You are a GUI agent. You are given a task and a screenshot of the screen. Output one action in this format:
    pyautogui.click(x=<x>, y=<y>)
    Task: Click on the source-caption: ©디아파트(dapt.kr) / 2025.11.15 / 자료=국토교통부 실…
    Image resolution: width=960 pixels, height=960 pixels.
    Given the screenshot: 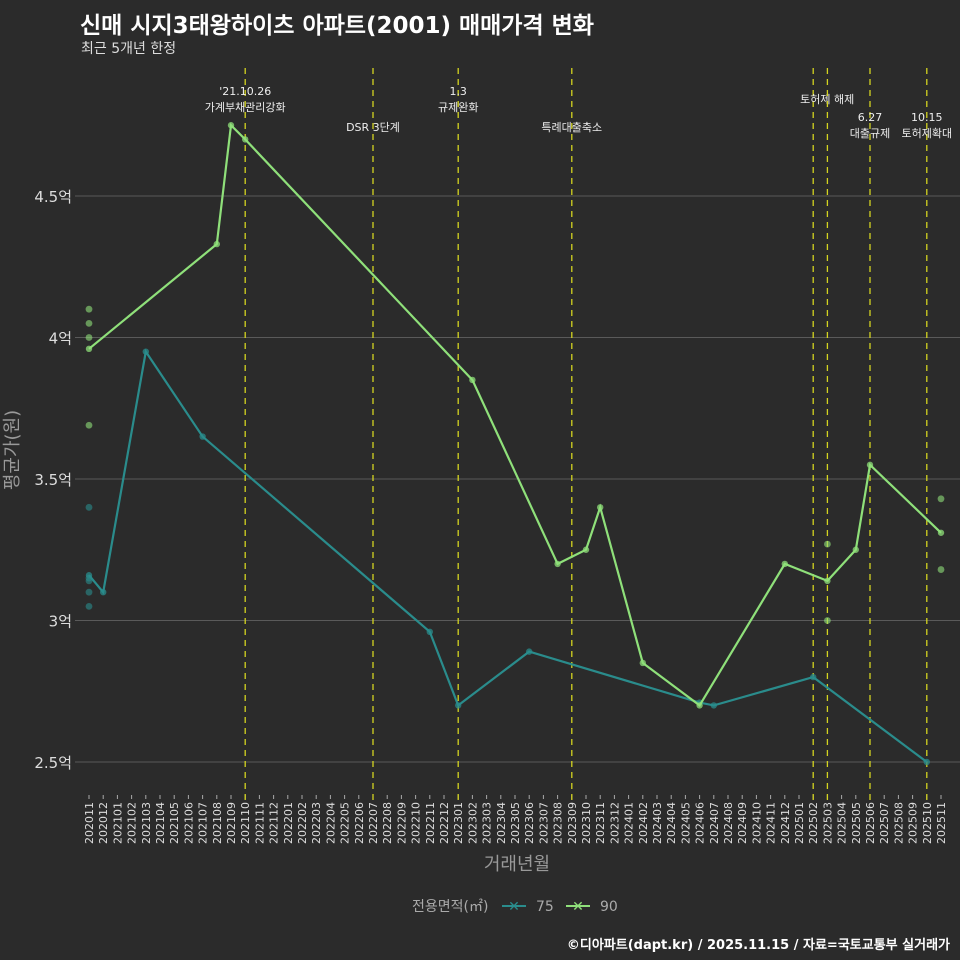 What is the action you would take?
    pyautogui.click(x=758, y=945)
    